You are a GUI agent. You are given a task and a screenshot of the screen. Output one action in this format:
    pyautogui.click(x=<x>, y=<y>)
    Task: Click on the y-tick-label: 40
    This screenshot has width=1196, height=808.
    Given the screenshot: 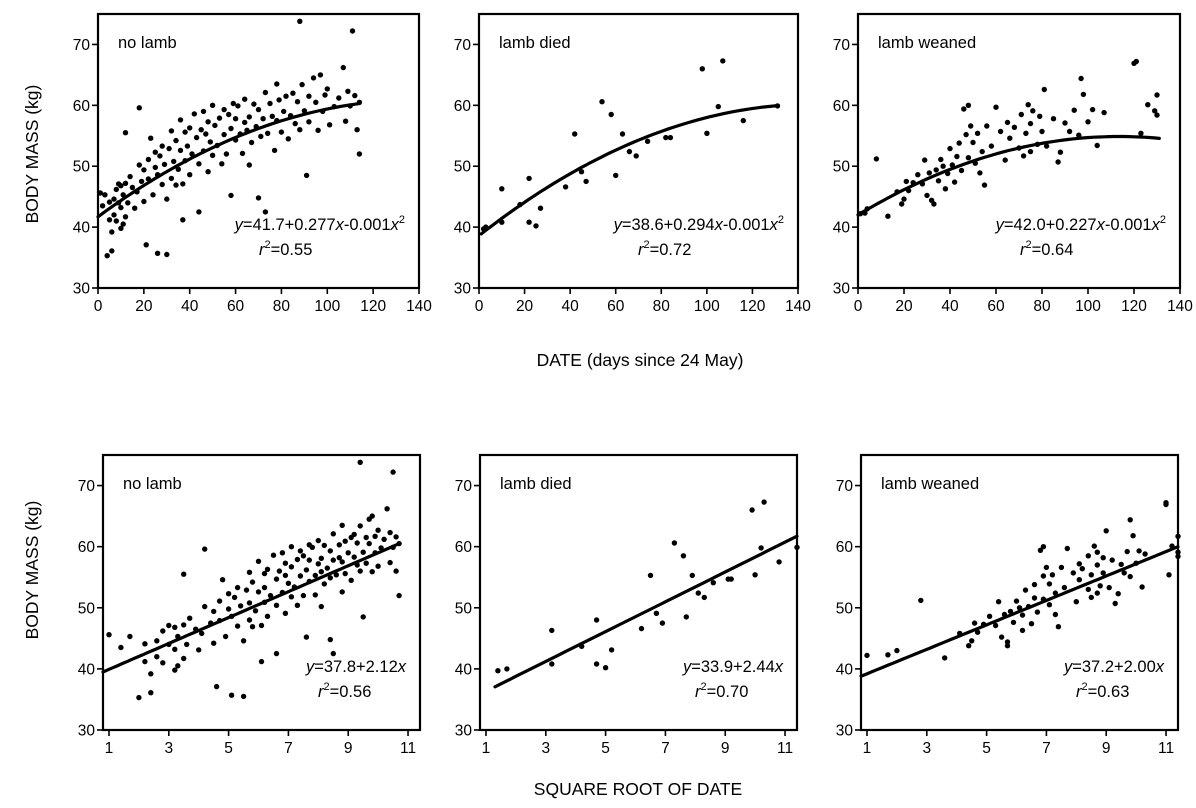 What is the action you would take?
    pyautogui.click(x=82, y=228)
    